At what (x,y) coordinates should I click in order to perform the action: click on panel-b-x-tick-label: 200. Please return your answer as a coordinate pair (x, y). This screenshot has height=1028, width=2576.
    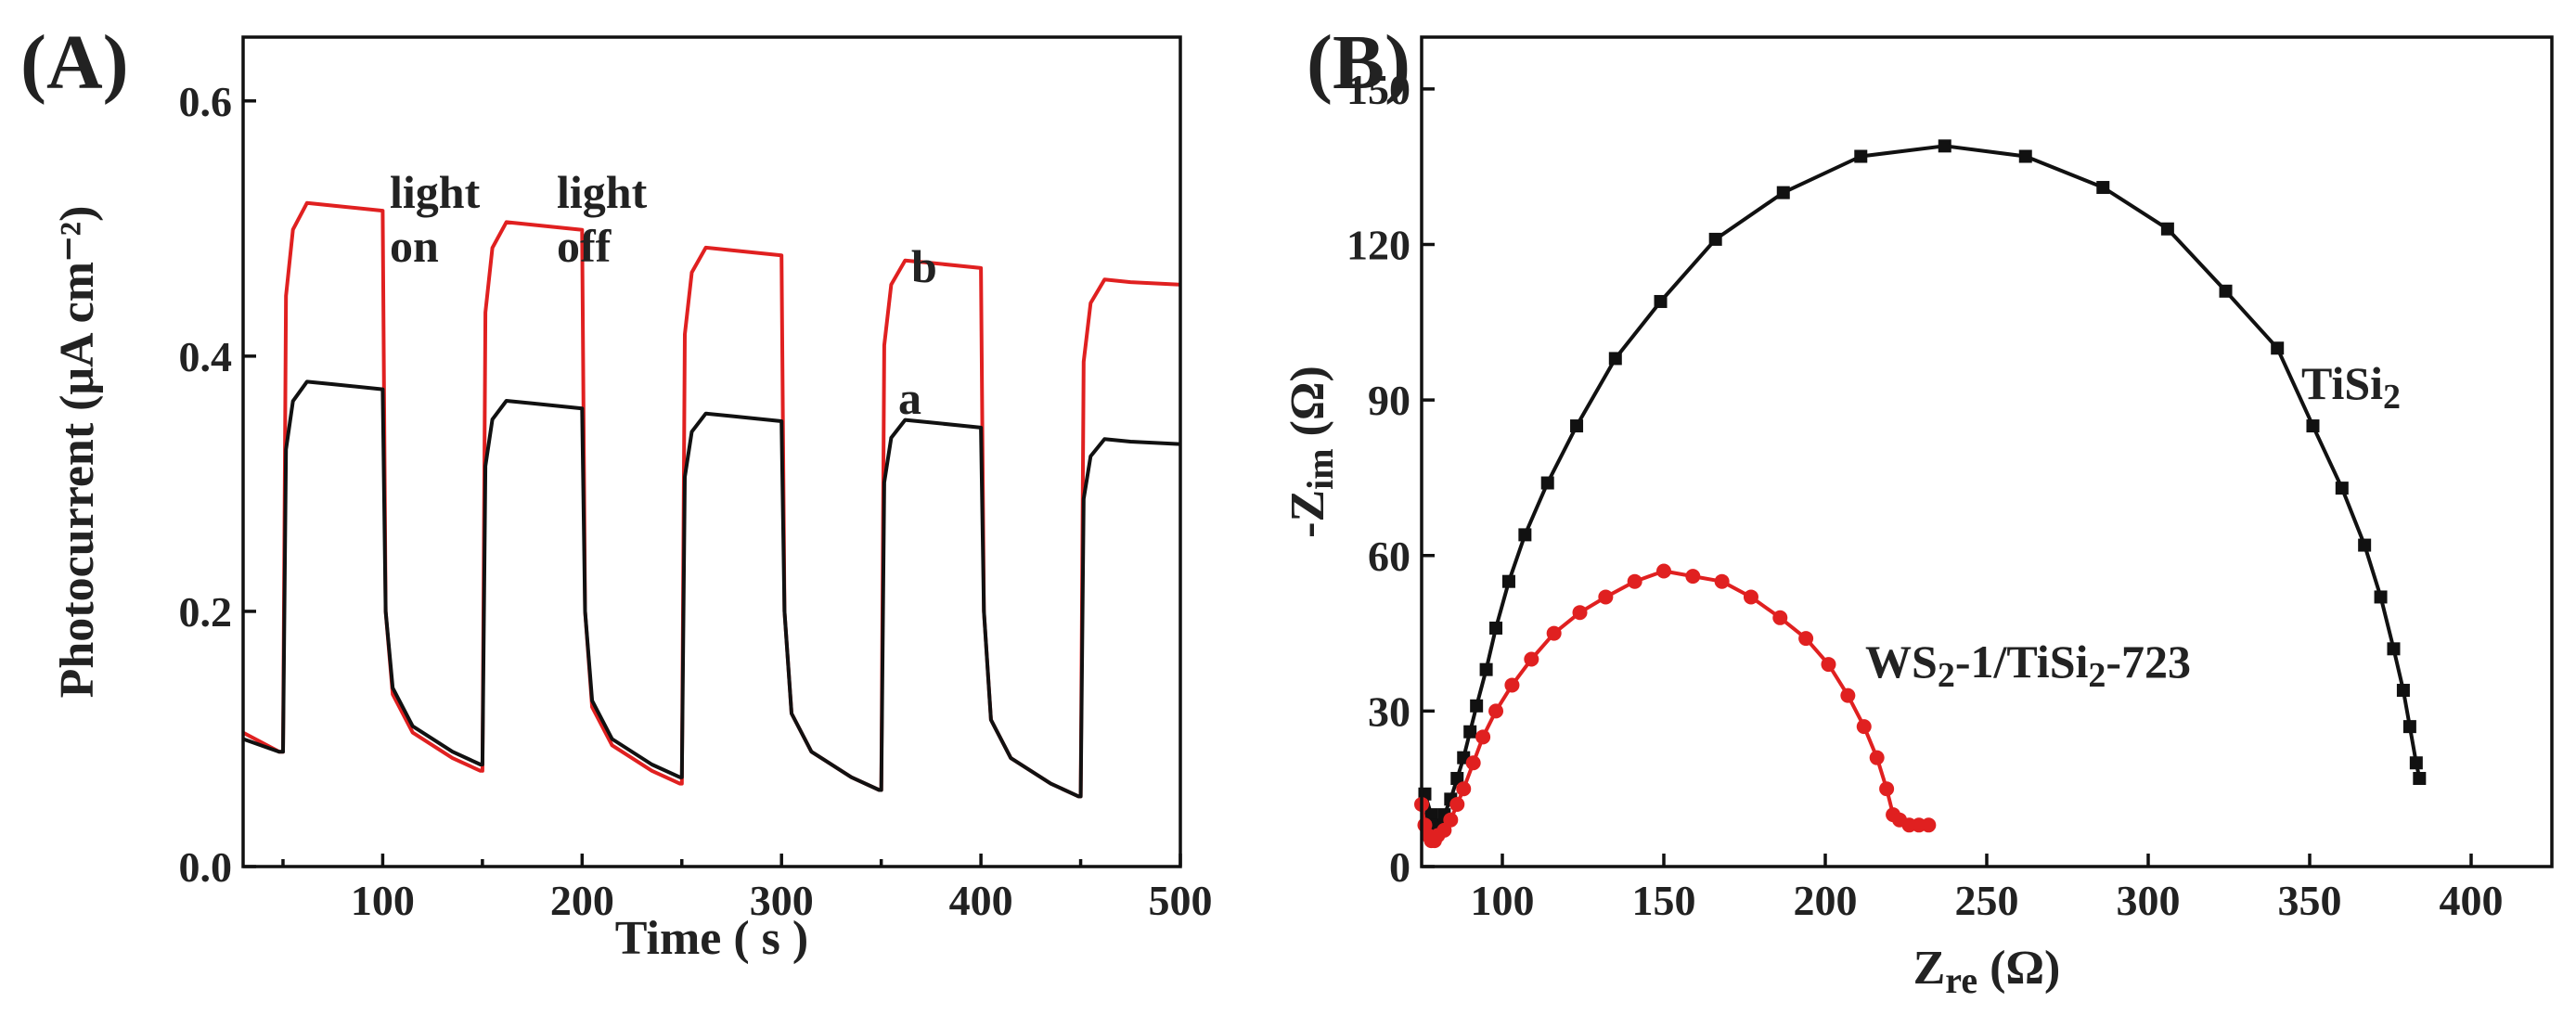
    Looking at the image, I should click on (1826, 900).